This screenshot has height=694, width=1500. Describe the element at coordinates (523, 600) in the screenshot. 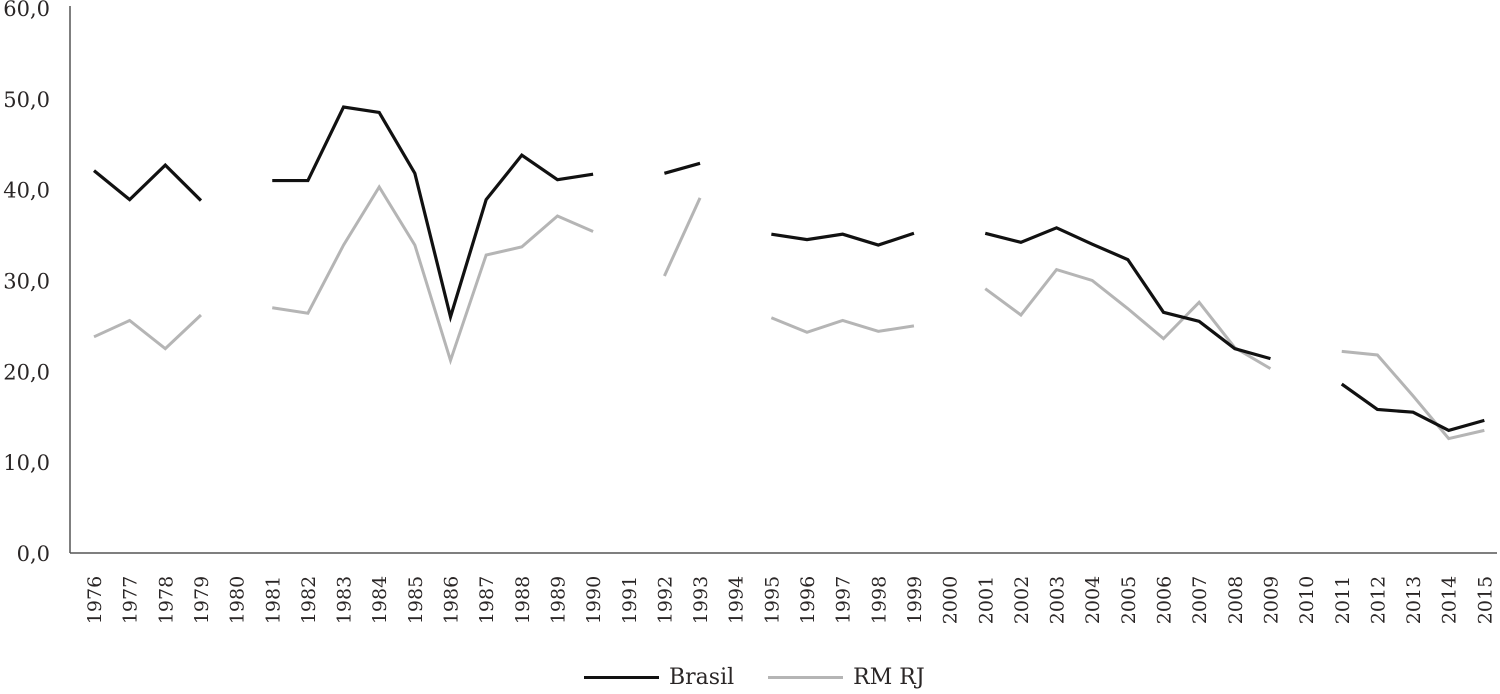

I see `x-tick-label: 1988` at that location.